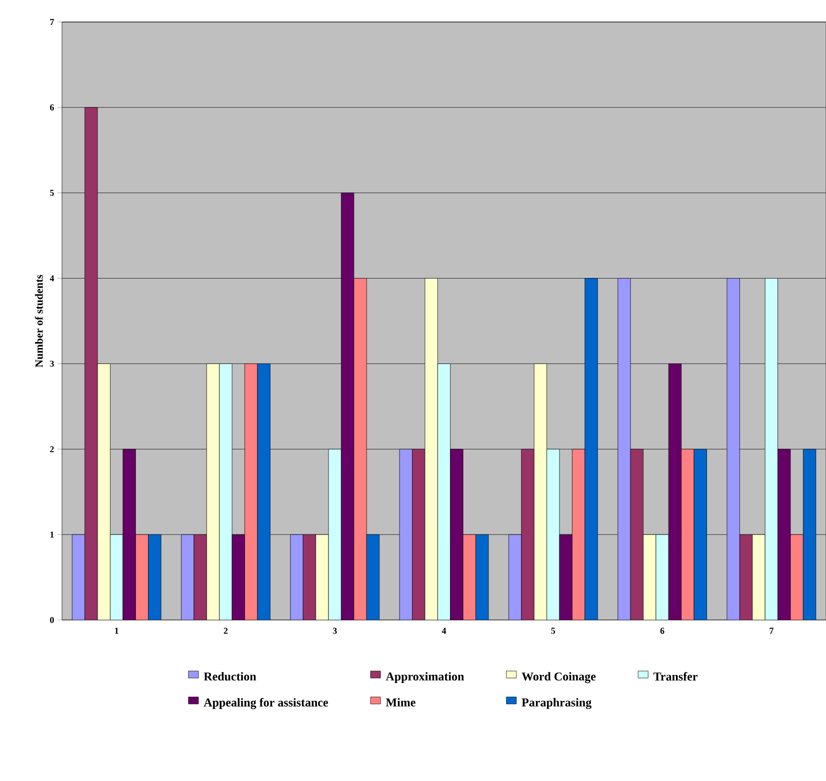 The width and height of the screenshot is (826, 781). What do you see at coordinates (557, 704) in the screenshot?
I see `legend-label: Paraphrasing` at bounding box center [557, 704].